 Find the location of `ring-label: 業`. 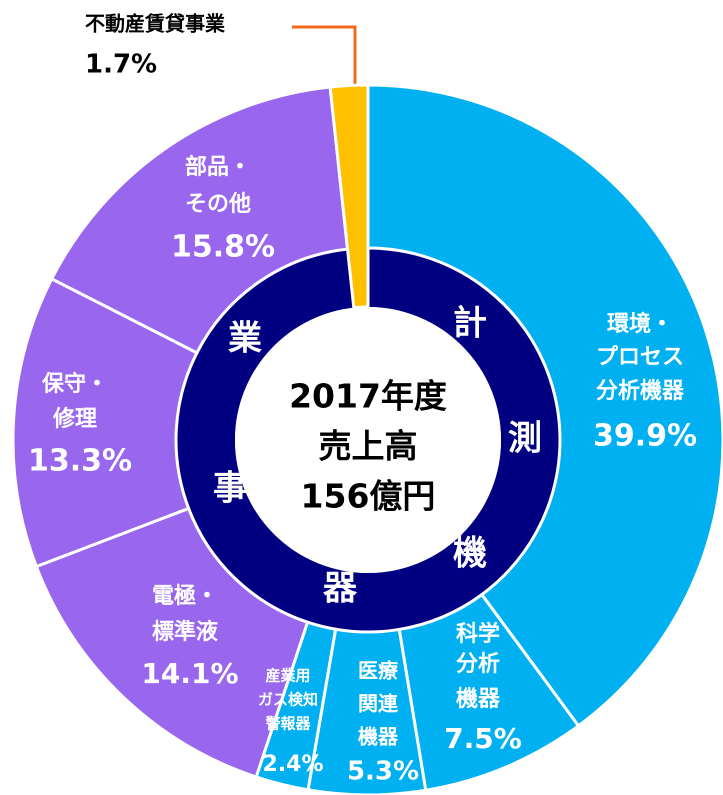

ring-label: 業 is located at coordinates (245, 339).